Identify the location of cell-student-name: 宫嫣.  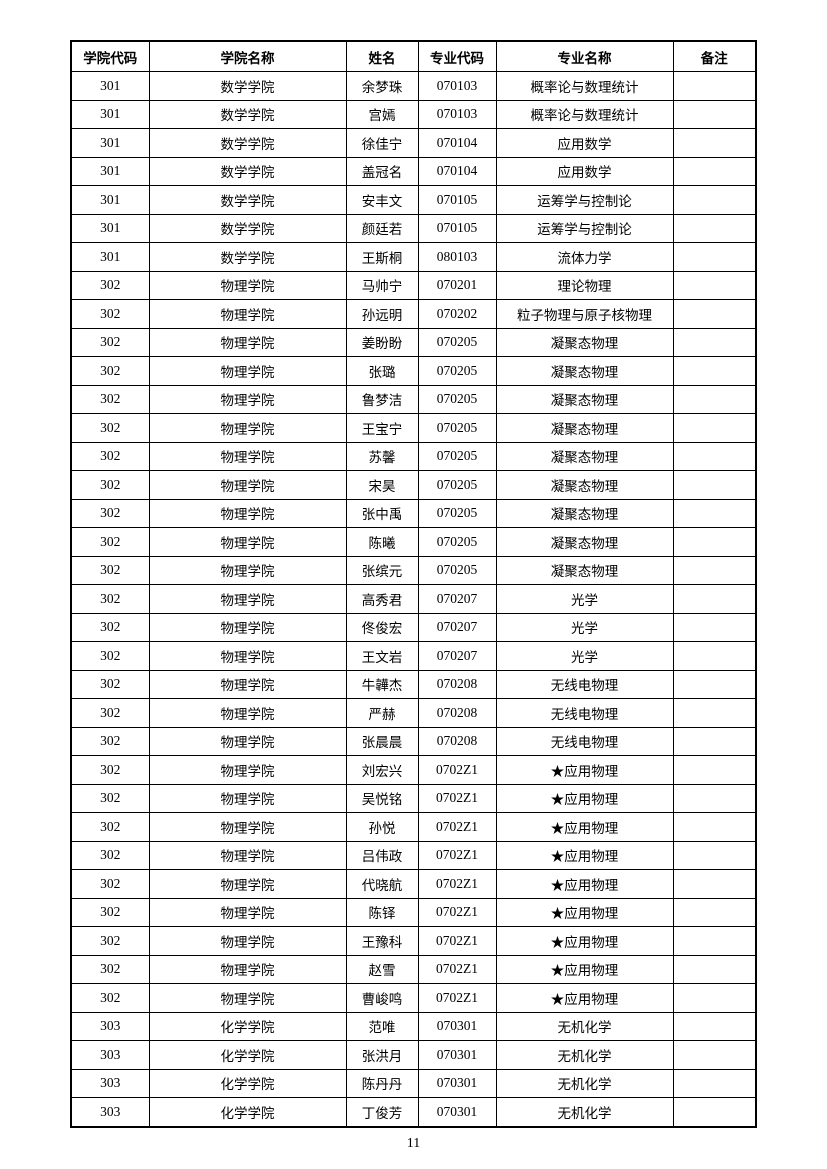
(382, 114).